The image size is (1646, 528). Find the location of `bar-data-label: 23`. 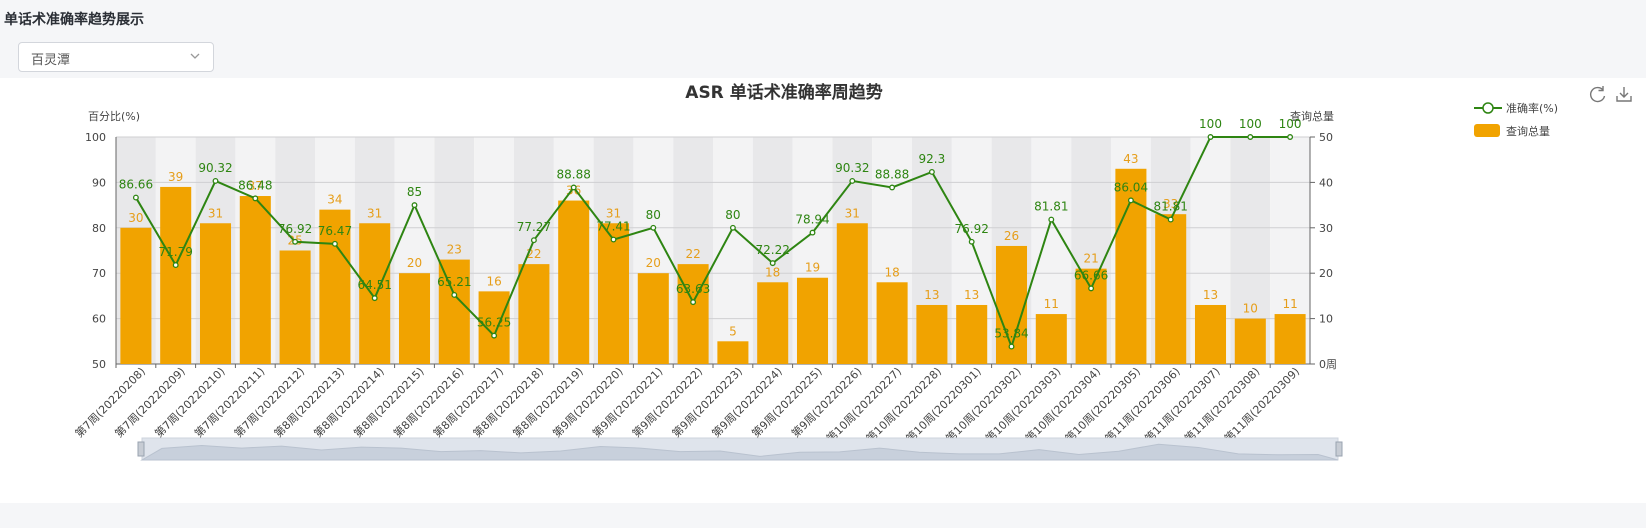

bar-data-label: 23 is located at coordinates (454, 250).